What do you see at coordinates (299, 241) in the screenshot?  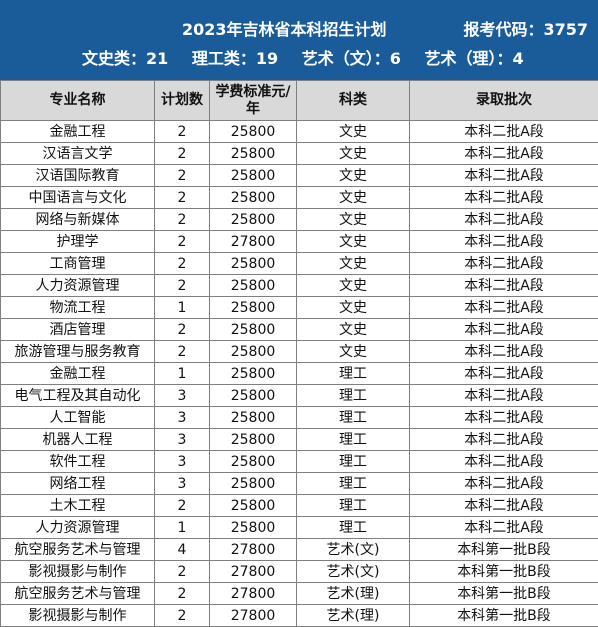 I see `table-row: 护理学 2 27800 文史 本科二批A段` at bounding box center [299, 241].